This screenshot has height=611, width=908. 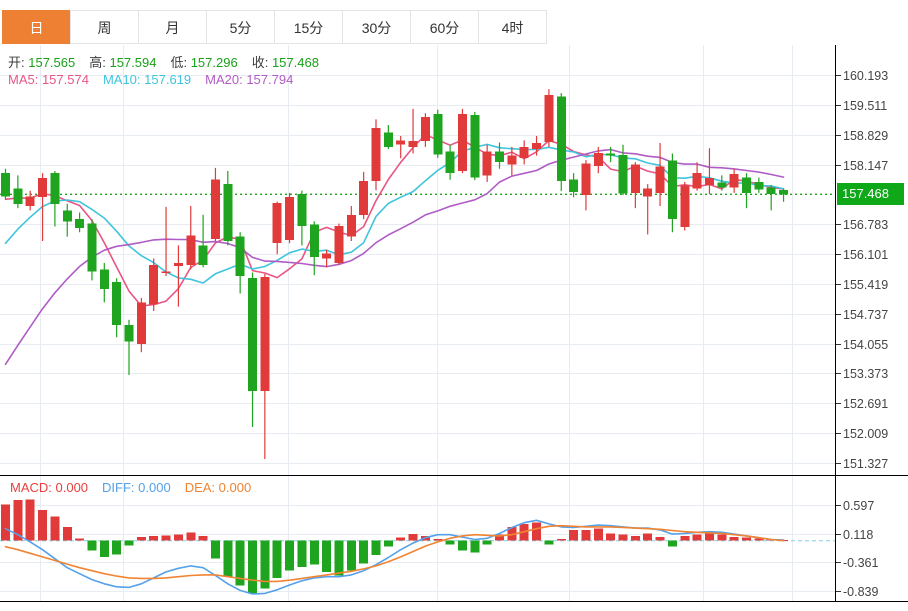 I want to click on price-tick-label: 151.327, so click(x=865, y=464).